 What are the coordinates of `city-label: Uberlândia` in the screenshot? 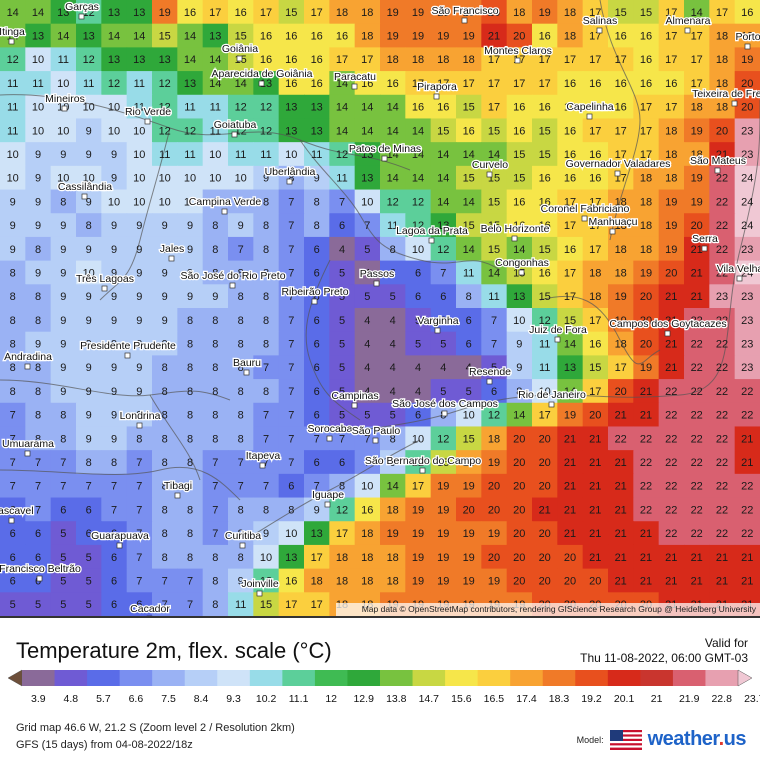 It's located at (290, 172).